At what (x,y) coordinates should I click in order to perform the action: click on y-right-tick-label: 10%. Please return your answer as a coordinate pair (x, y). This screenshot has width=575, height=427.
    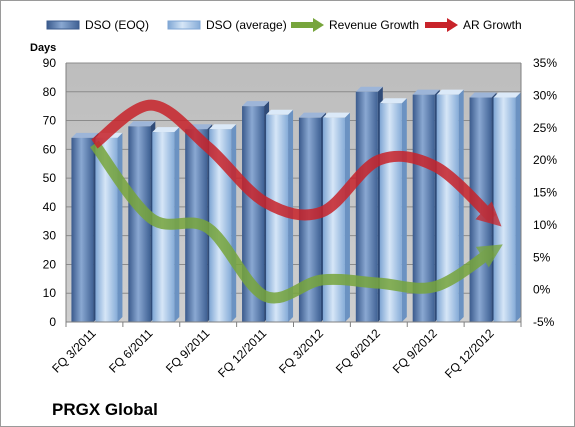
    Looking at the image, I should click on (545, 225).